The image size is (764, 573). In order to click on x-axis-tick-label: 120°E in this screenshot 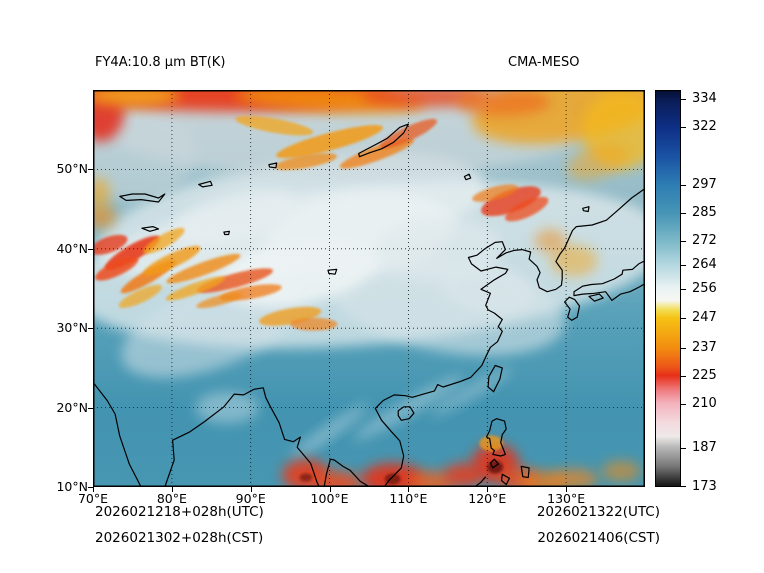, I will do `click(487, 498)`.